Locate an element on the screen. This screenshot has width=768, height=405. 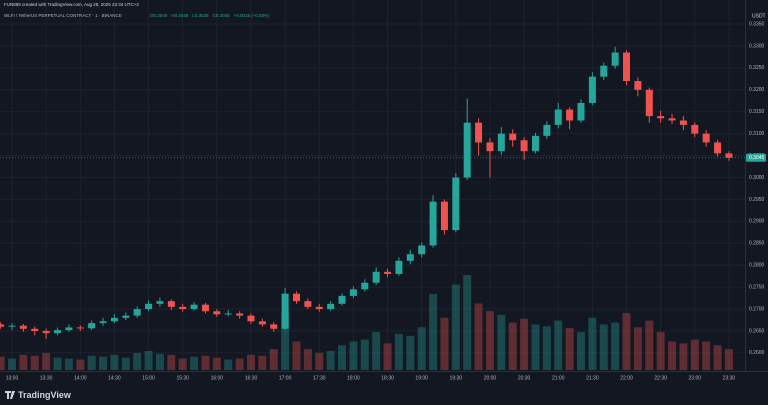
ohlc-value: H0.3048 is located at coordinates (180, 15).